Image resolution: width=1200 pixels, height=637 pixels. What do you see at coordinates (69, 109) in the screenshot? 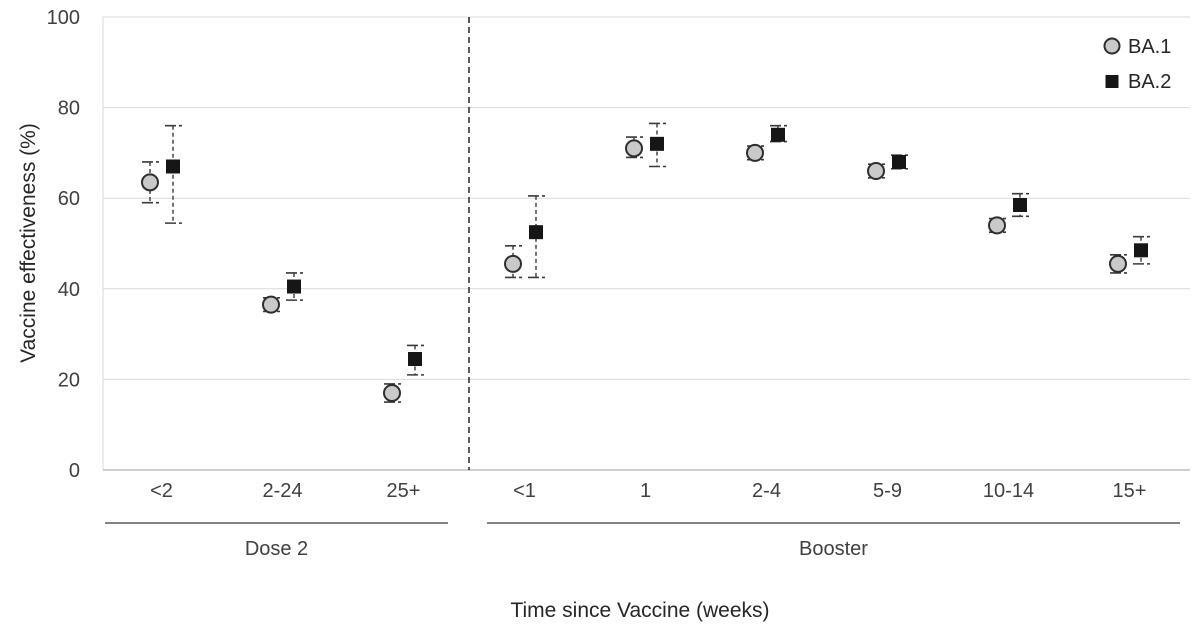
I see `y-tick-label-80: 80` at bounding box center [69, 109].